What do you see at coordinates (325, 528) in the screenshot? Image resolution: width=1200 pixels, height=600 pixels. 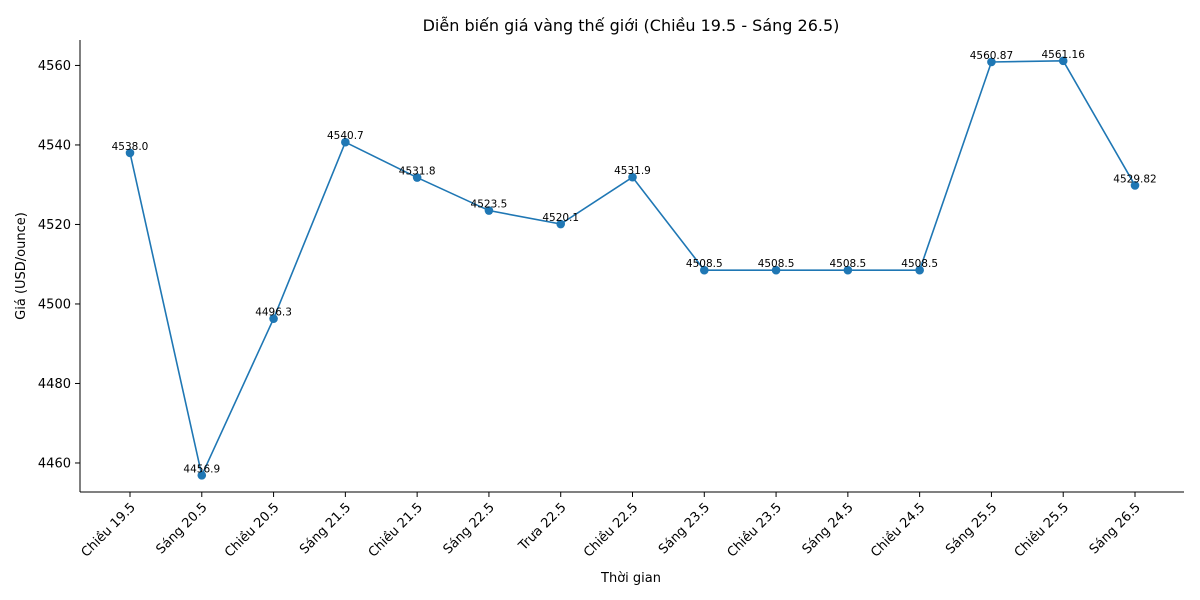 I see `x-tick-label: Sáng 21.5` at bounding box center [325, 528].